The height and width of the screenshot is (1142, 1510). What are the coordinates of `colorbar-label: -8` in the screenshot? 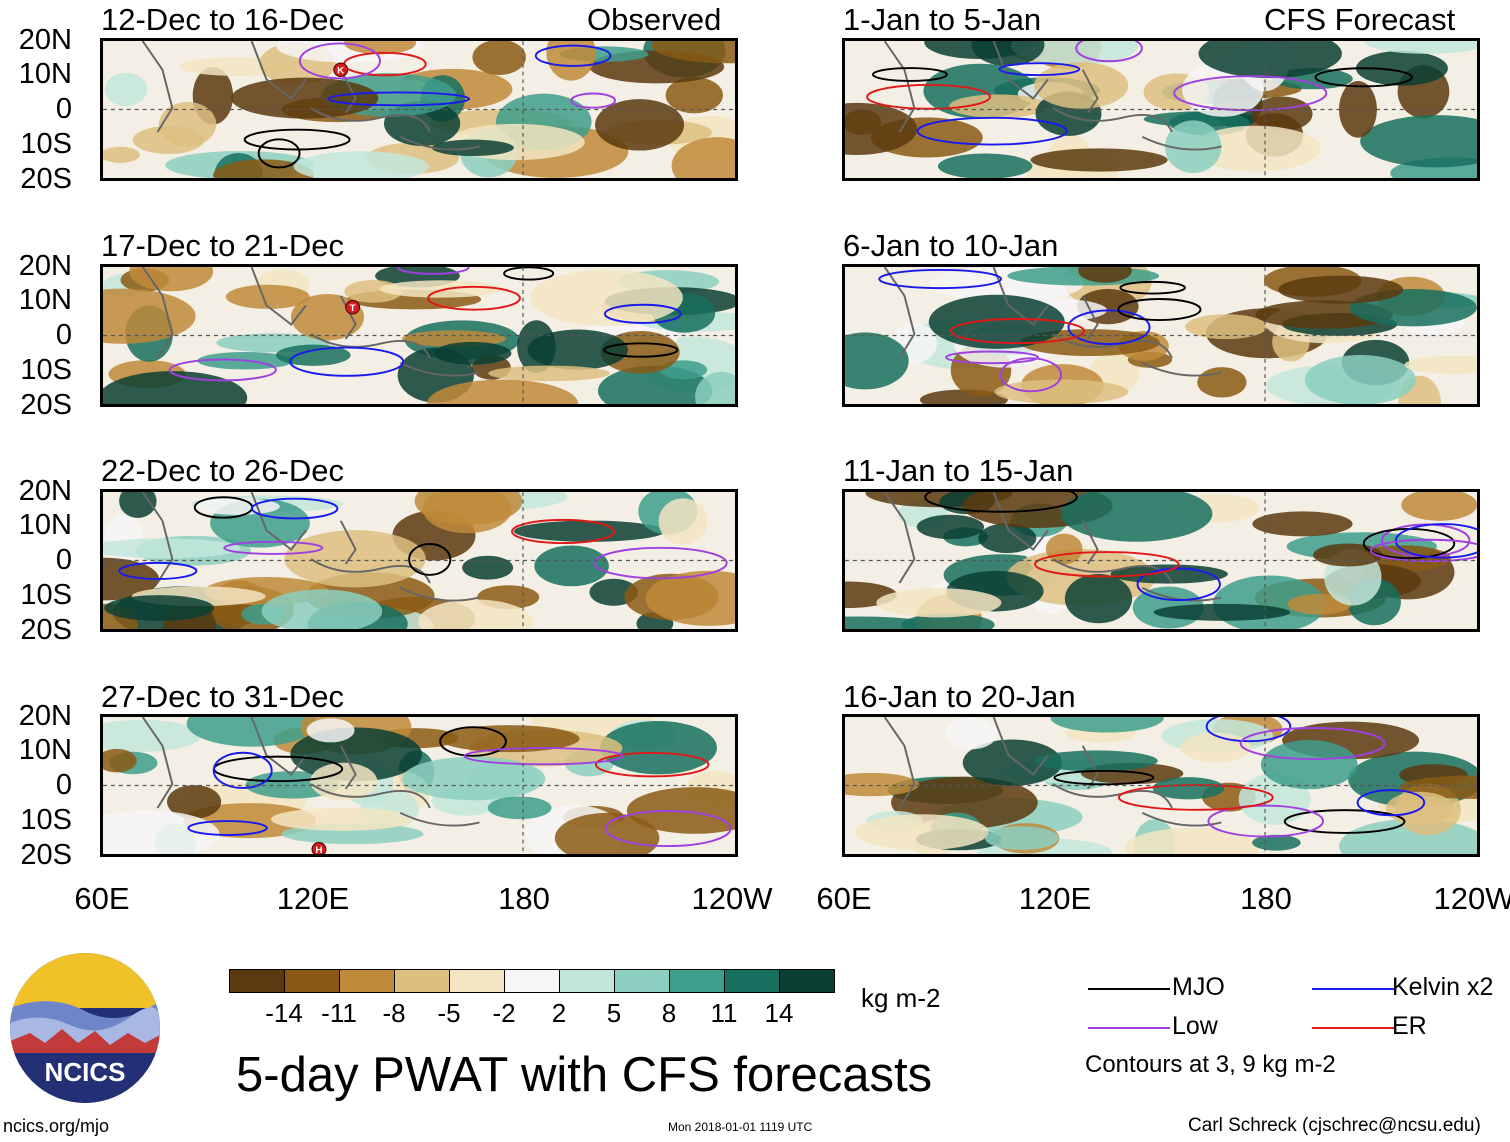 It's located at (394, 1013).